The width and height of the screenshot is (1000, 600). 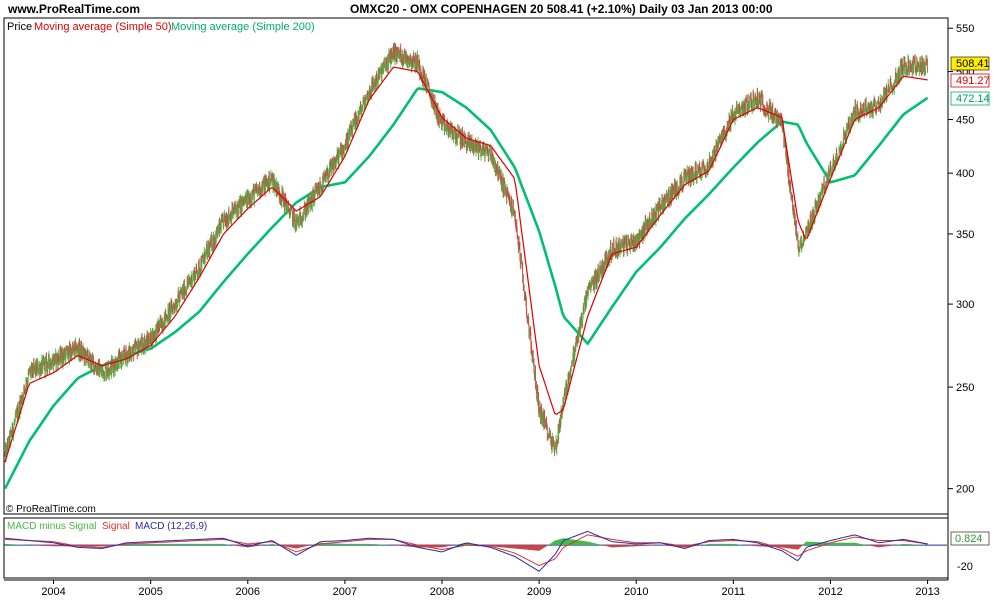 What do you see at coordinates (965, 388) in the screenshot?
I see `y-tick-label: 250` at bounding box center [965, 388].